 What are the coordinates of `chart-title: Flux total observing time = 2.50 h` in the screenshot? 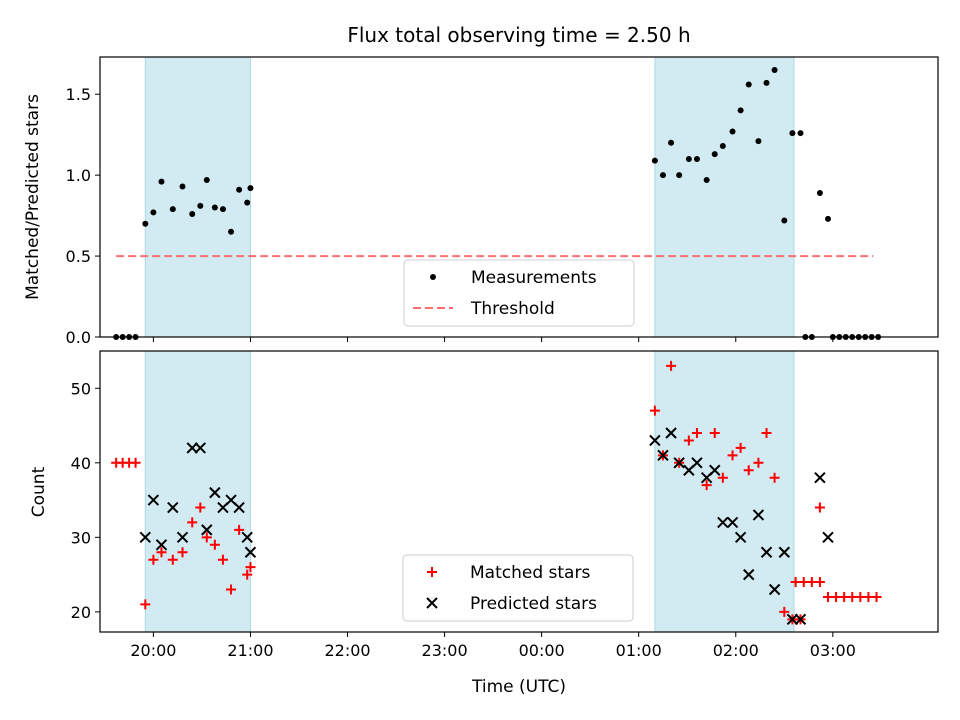 It's located at (518, 35).